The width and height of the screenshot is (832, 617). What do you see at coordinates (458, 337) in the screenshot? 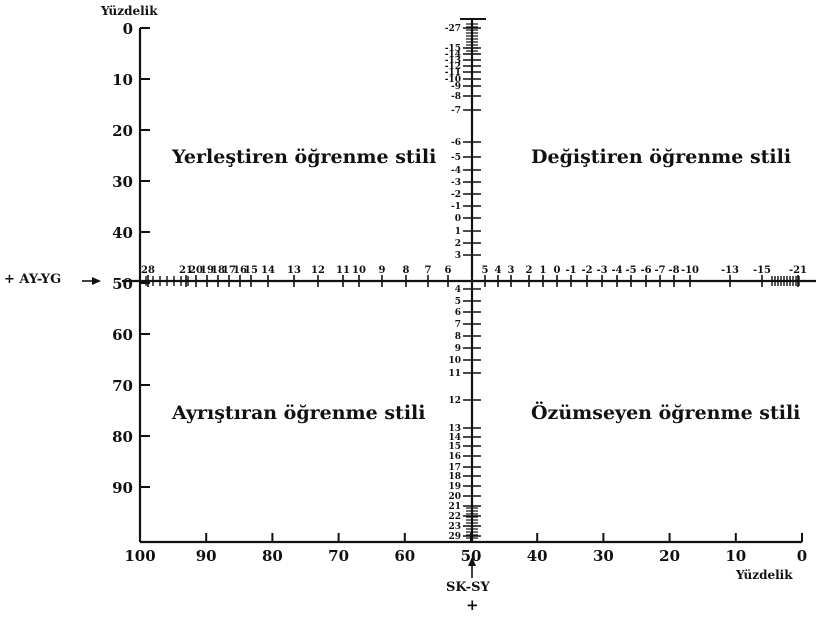
I see `vertical-scale-label: 8` at bounding box center [458, 337].